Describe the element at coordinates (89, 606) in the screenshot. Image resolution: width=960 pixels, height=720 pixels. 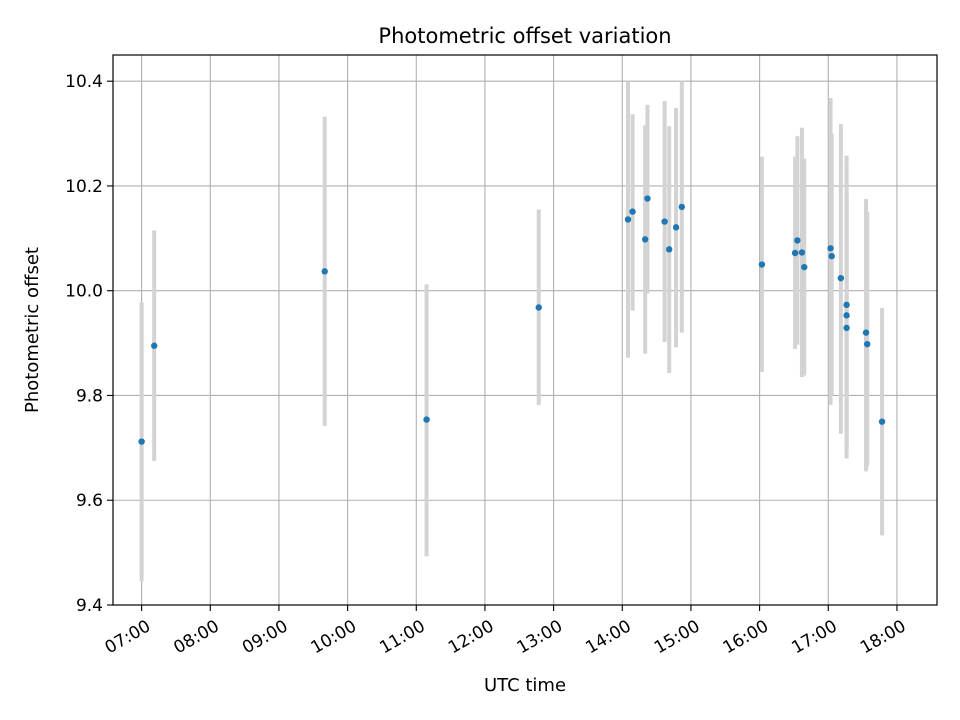
I see `y-tick-label: 9.4` at that location.